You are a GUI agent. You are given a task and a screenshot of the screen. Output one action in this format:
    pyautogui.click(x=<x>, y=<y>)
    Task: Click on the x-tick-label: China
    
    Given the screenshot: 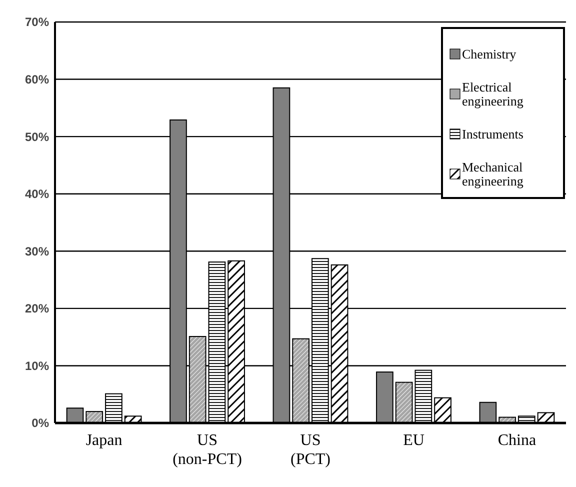 What is the action you would take?
    pyautogui.click(x=517, y=440)
    